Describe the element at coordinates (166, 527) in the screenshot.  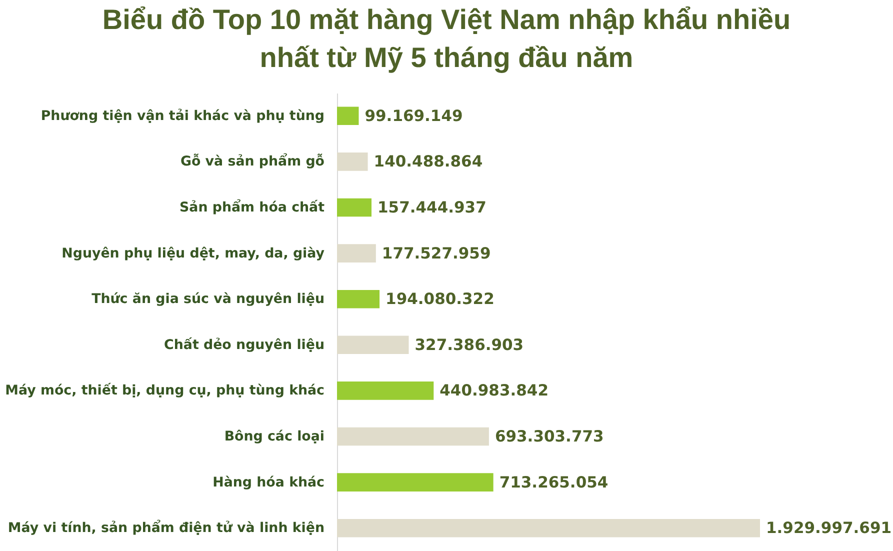
I see `y-tick-label: Máy vi tính, sản phẩm điện tử và linh kiện` at that location.